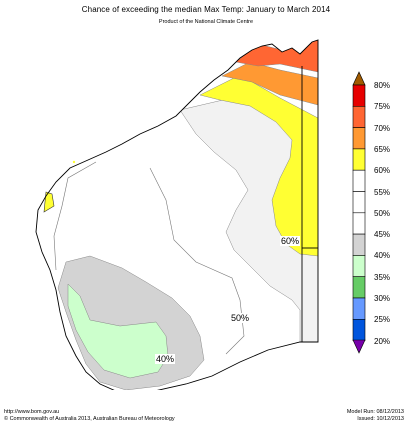 The height and width of the screenshot is (427, 412). I want to click on legend-label: 40%, so click(382, 256).